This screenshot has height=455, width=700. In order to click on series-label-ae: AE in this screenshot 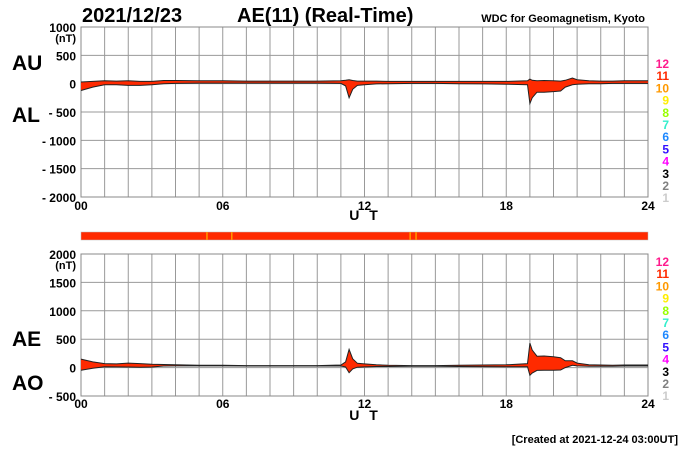, I will do `click(26, 339)`.